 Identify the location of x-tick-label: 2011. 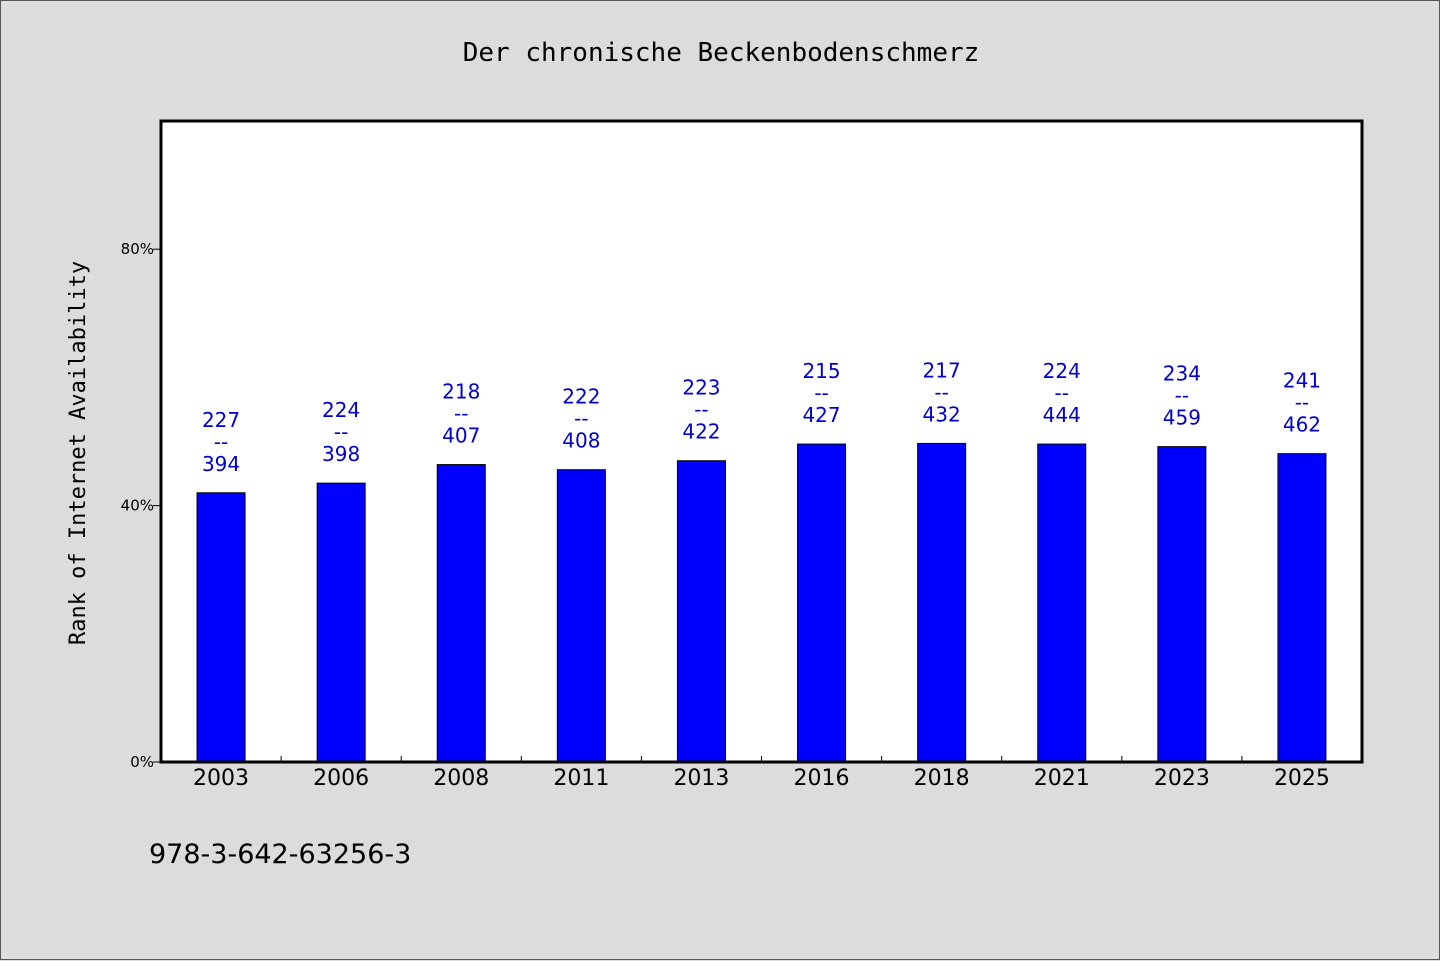
(581, 778).